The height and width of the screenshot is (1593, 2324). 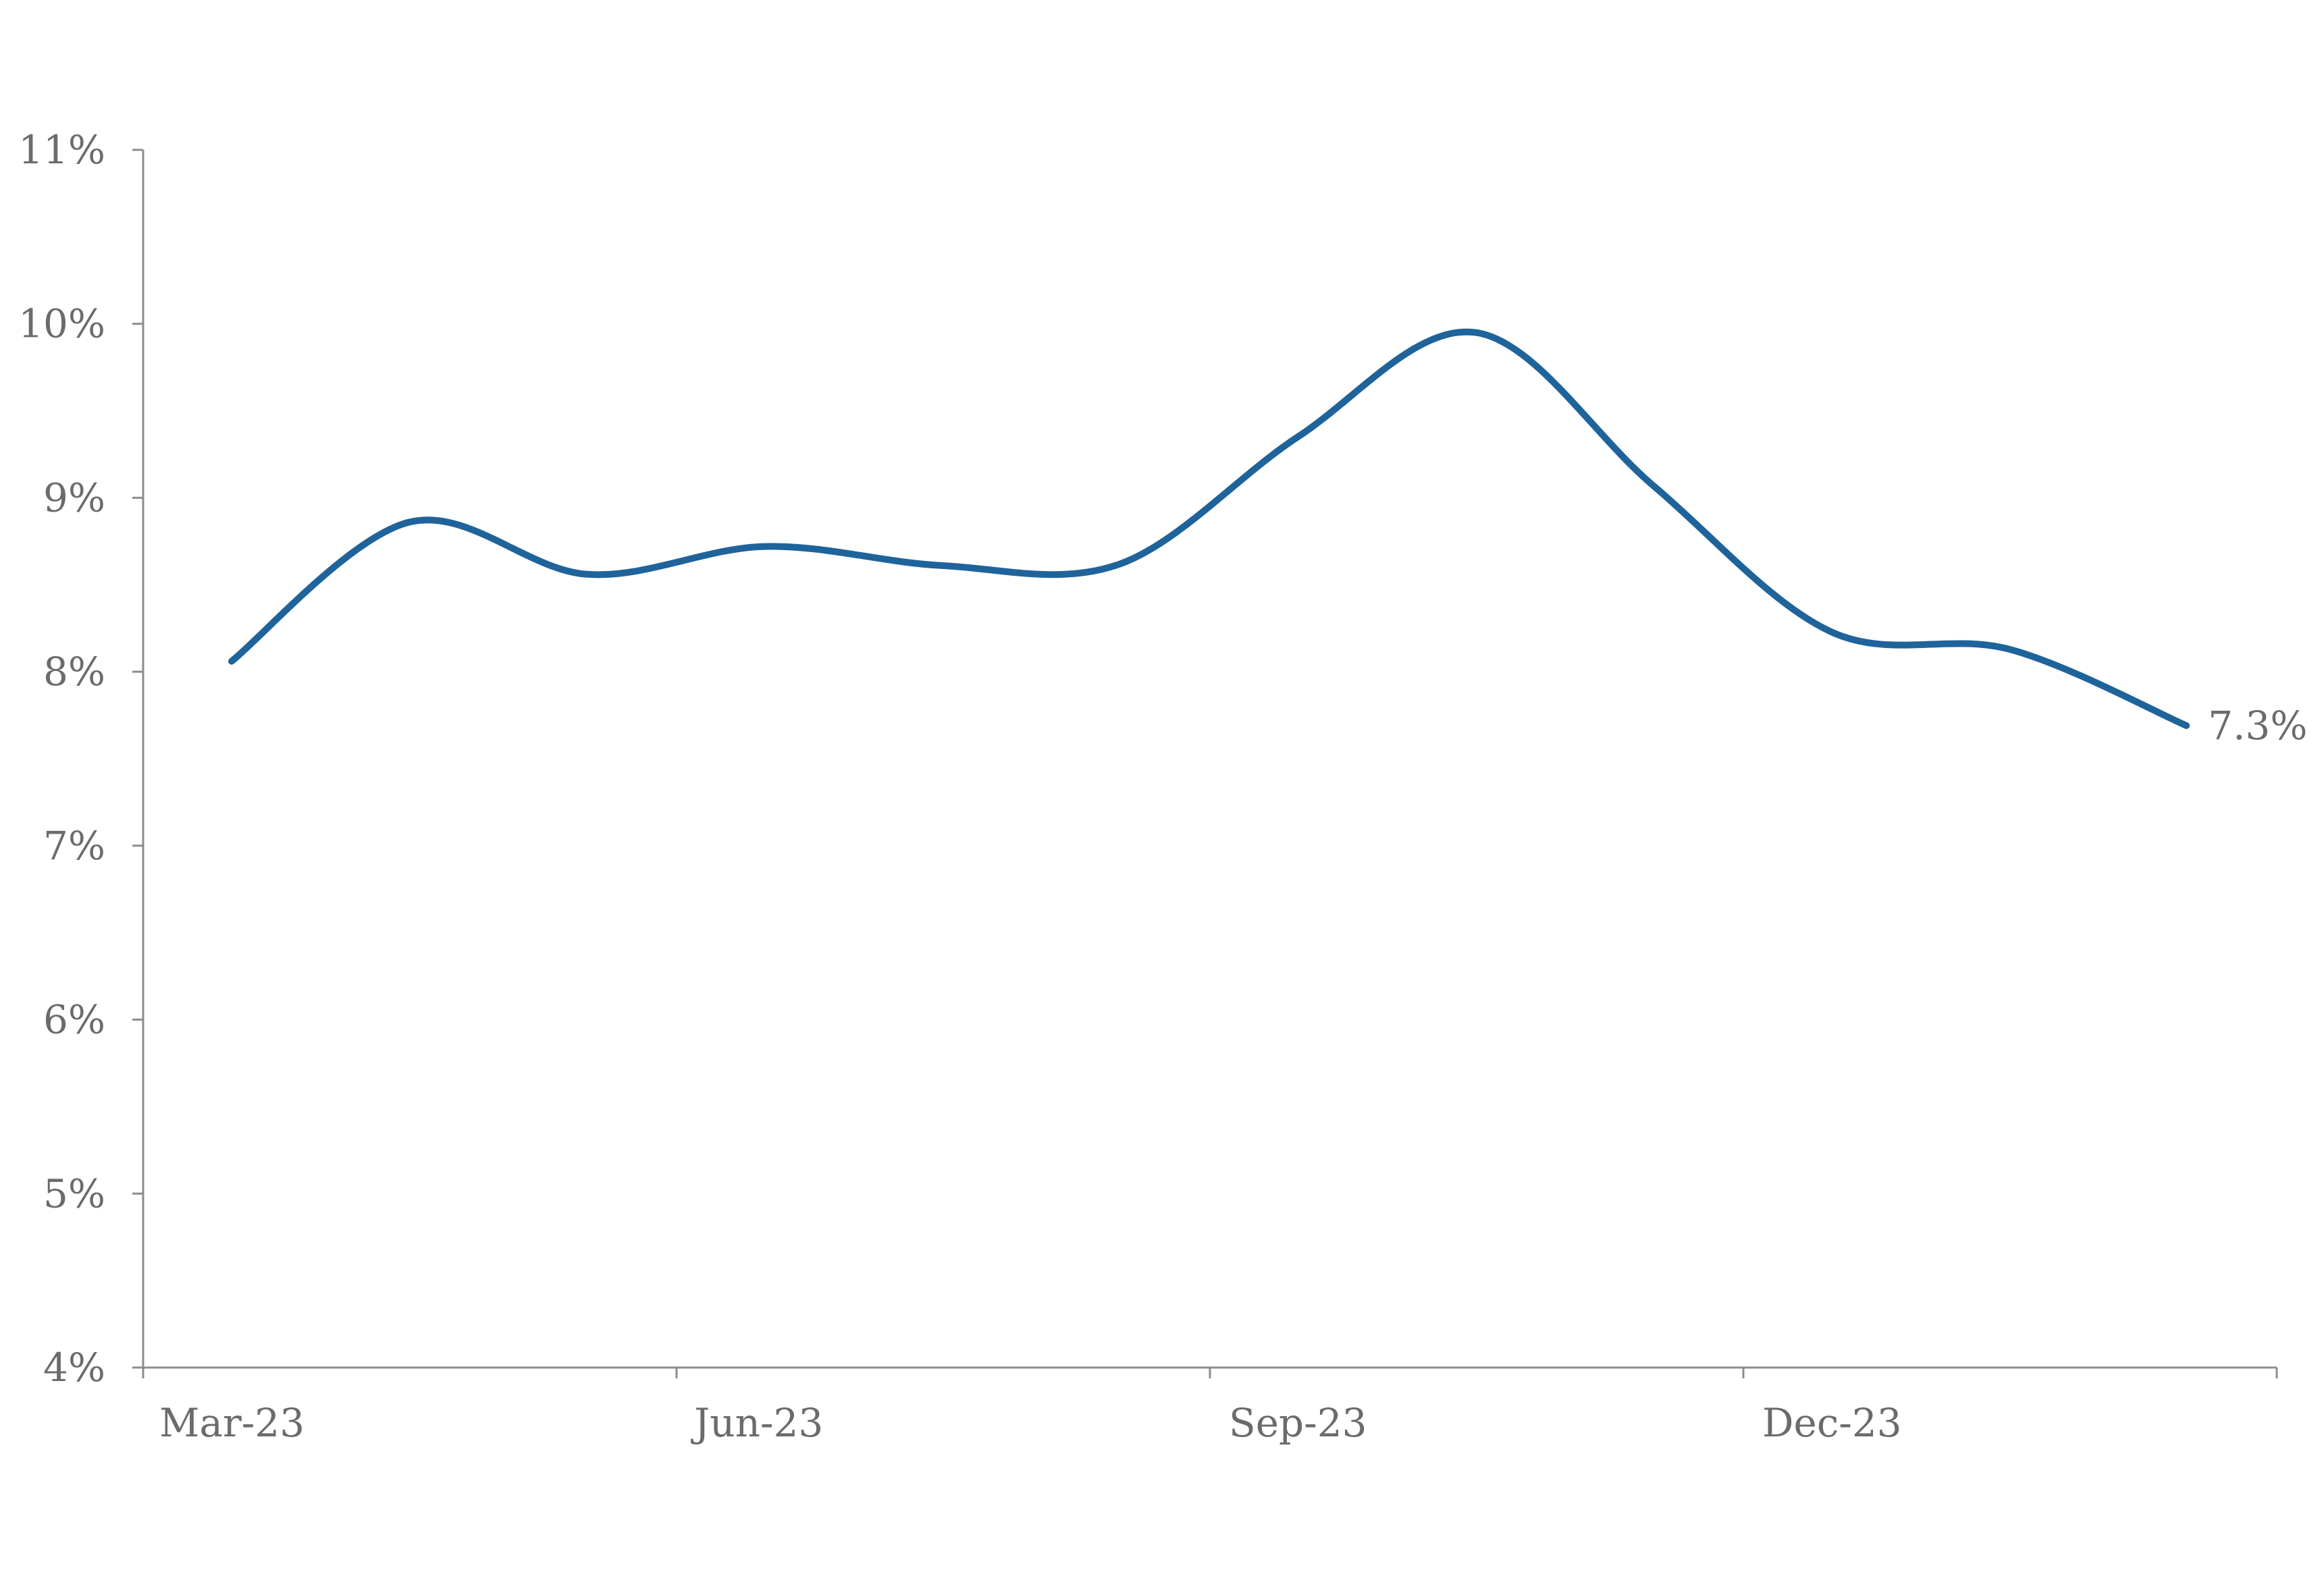 What do you see at coordinates (74, 1020) in the screenshot?
I see `y-tick-label: 6%` at bounding box center [74, 1020].